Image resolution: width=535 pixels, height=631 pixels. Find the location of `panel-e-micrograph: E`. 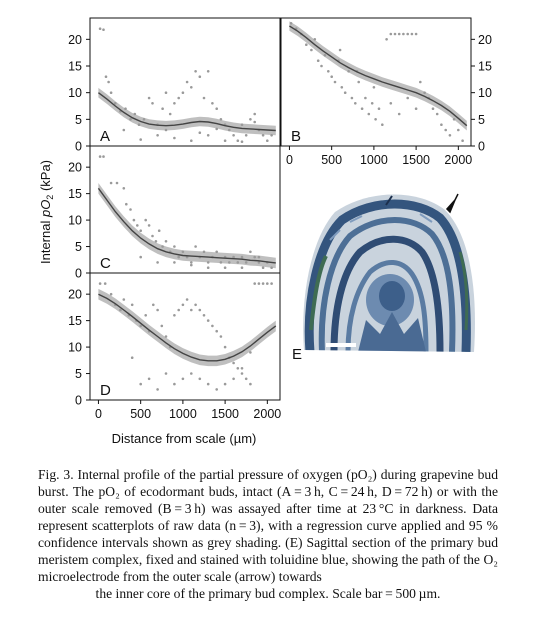

panel-e-micrograph: E is located at coordinates (383, 278).